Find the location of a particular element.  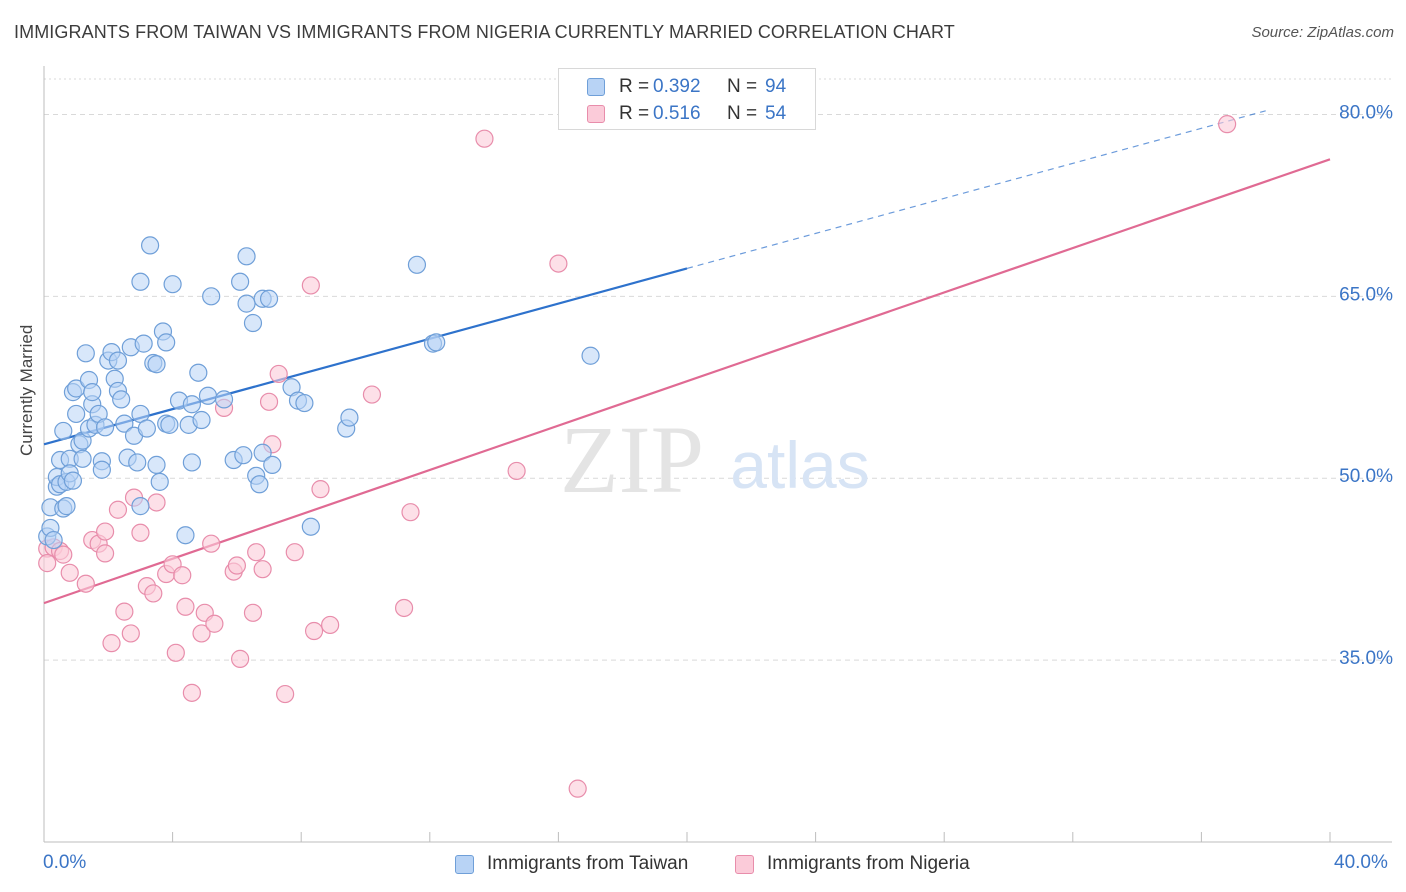

taiwan-swatch is located at coordinates (596, 87).